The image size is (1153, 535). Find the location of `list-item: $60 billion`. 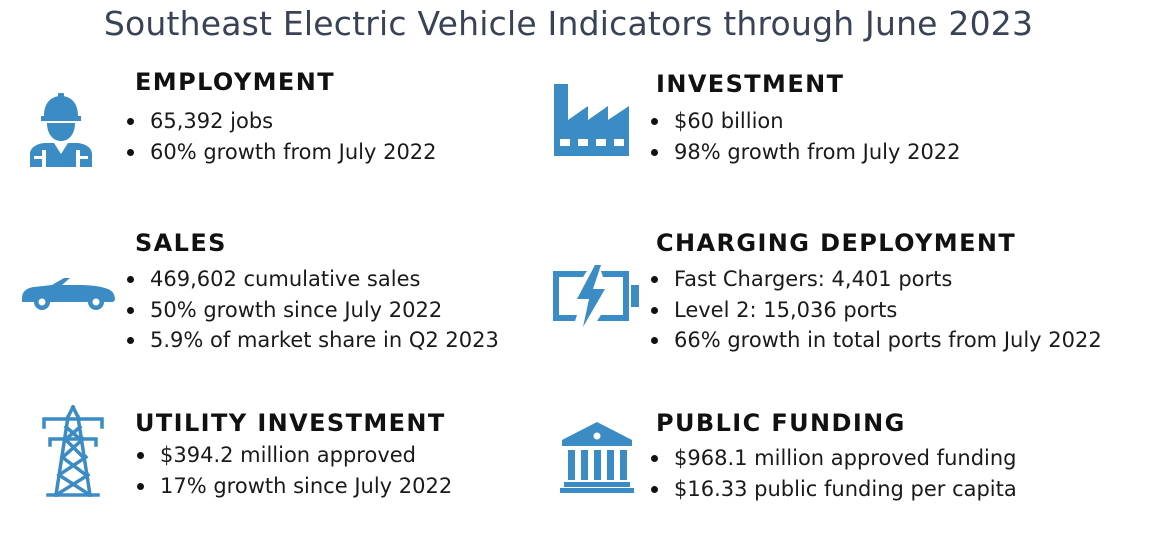

list-item: $60 billion is located at coordinates (804, 121).